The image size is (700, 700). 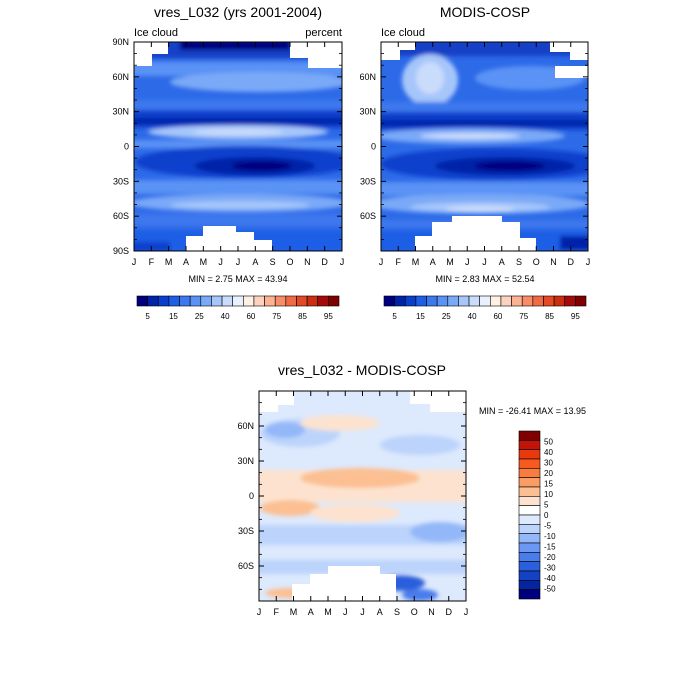 What do you see at coordinates (474, 162) in the screenshot?
I see `panel-obs: MODIS-COSP Ice cloud` at bounding box center [474, 162].